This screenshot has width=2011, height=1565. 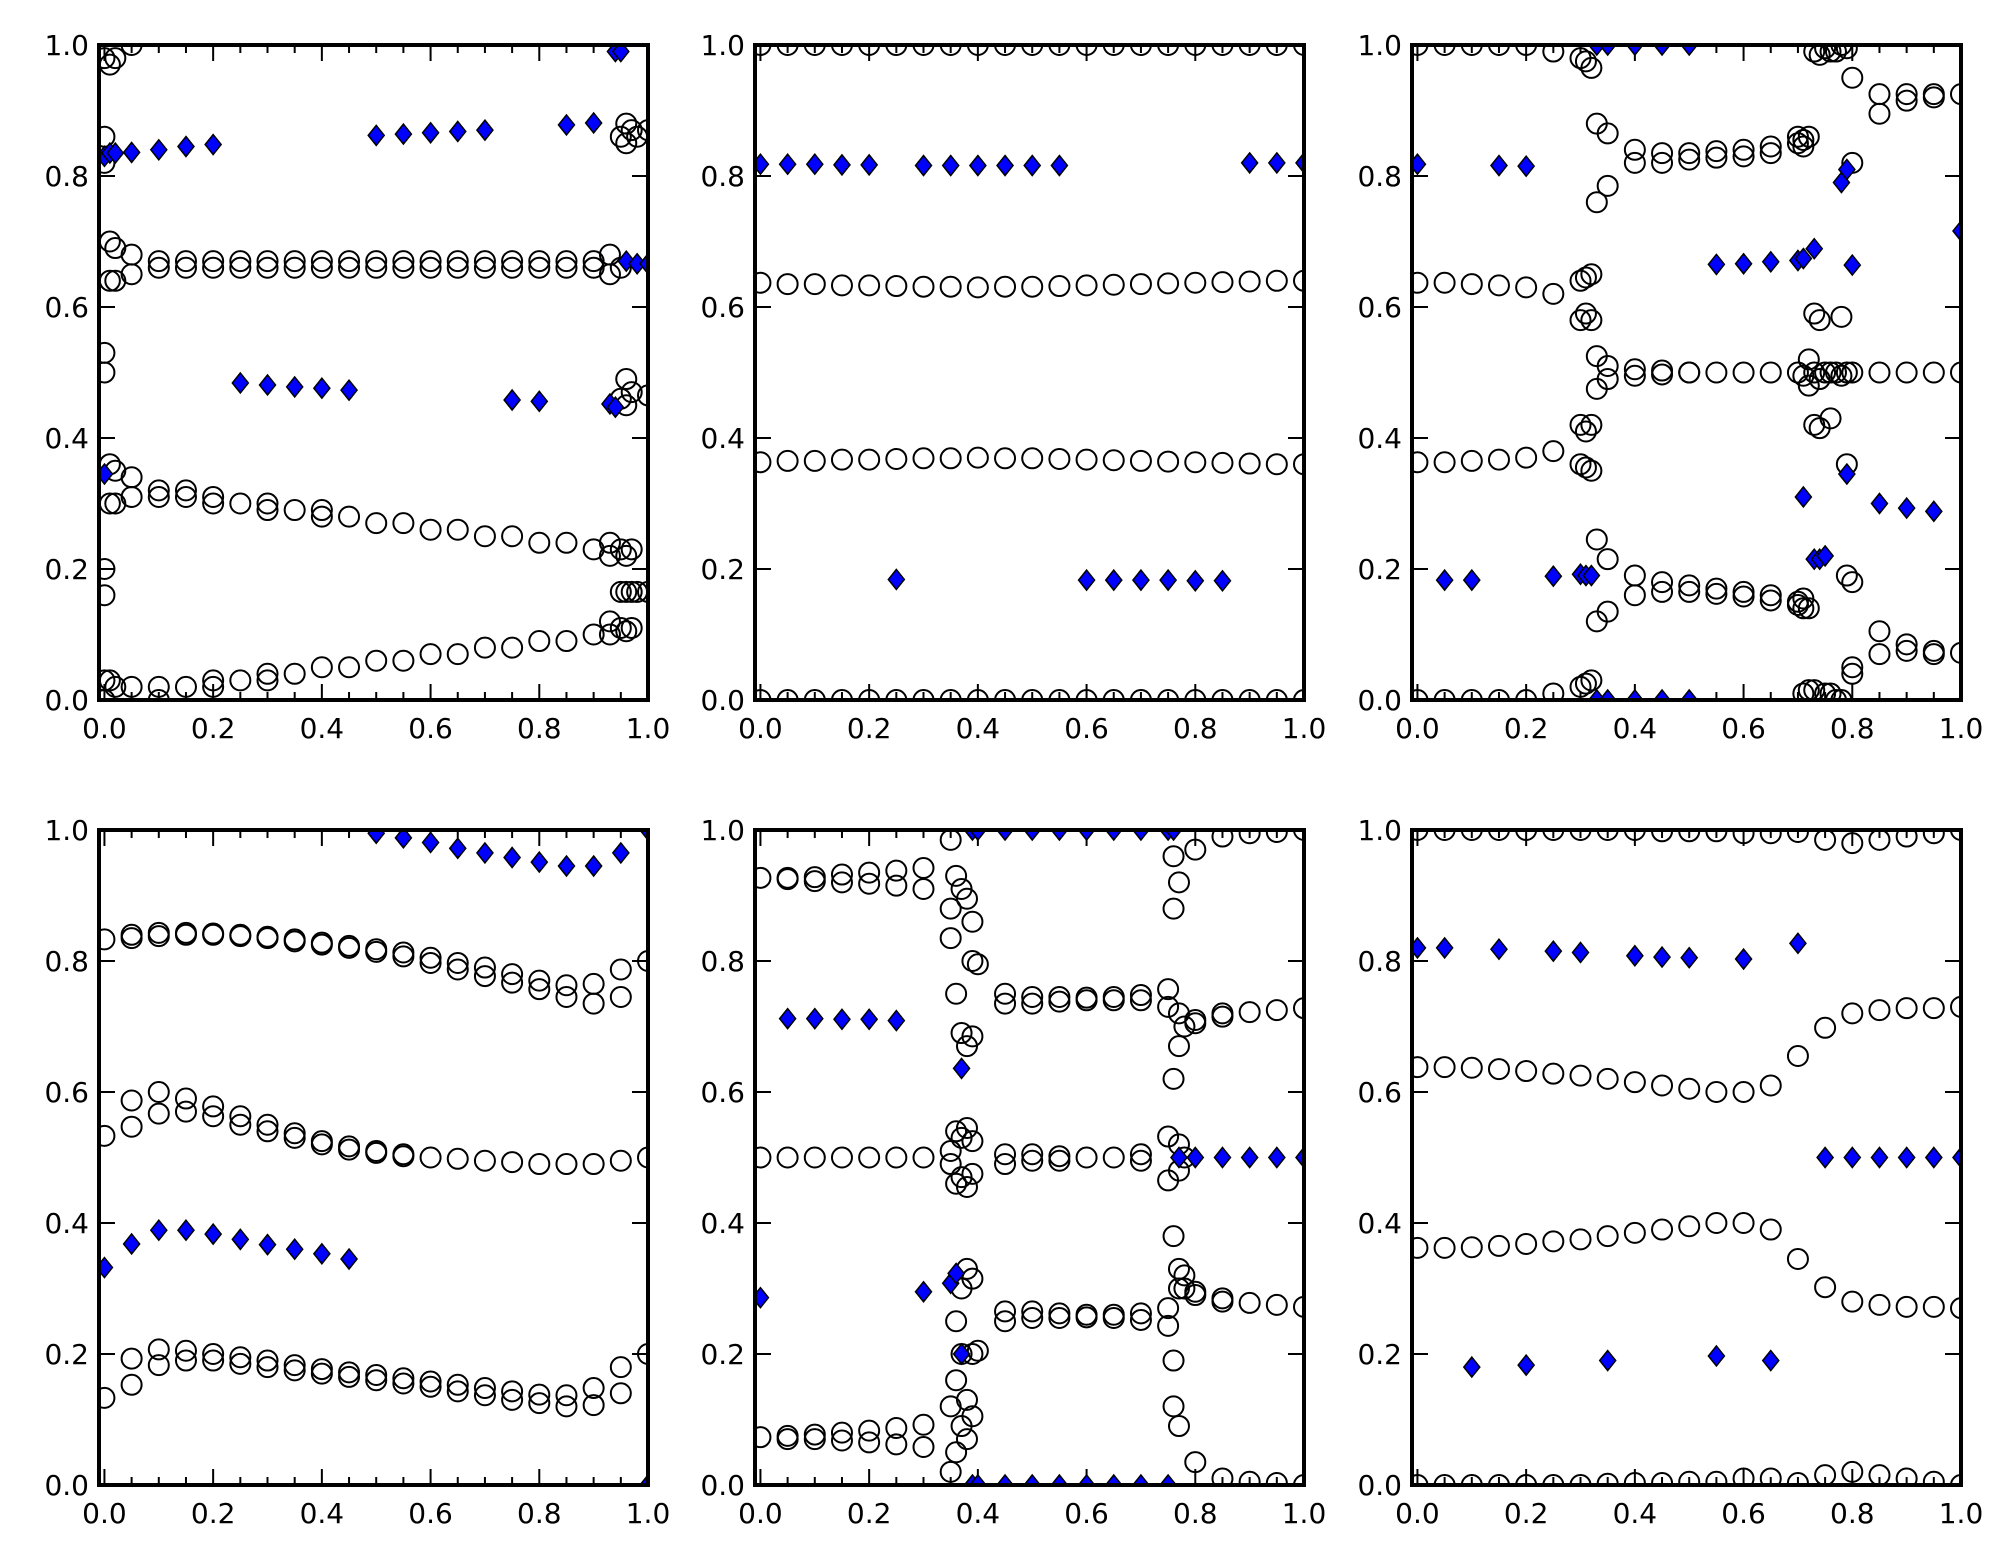 I want to click on y-tick-label: 0.0, so click(x=1379, y=1485).